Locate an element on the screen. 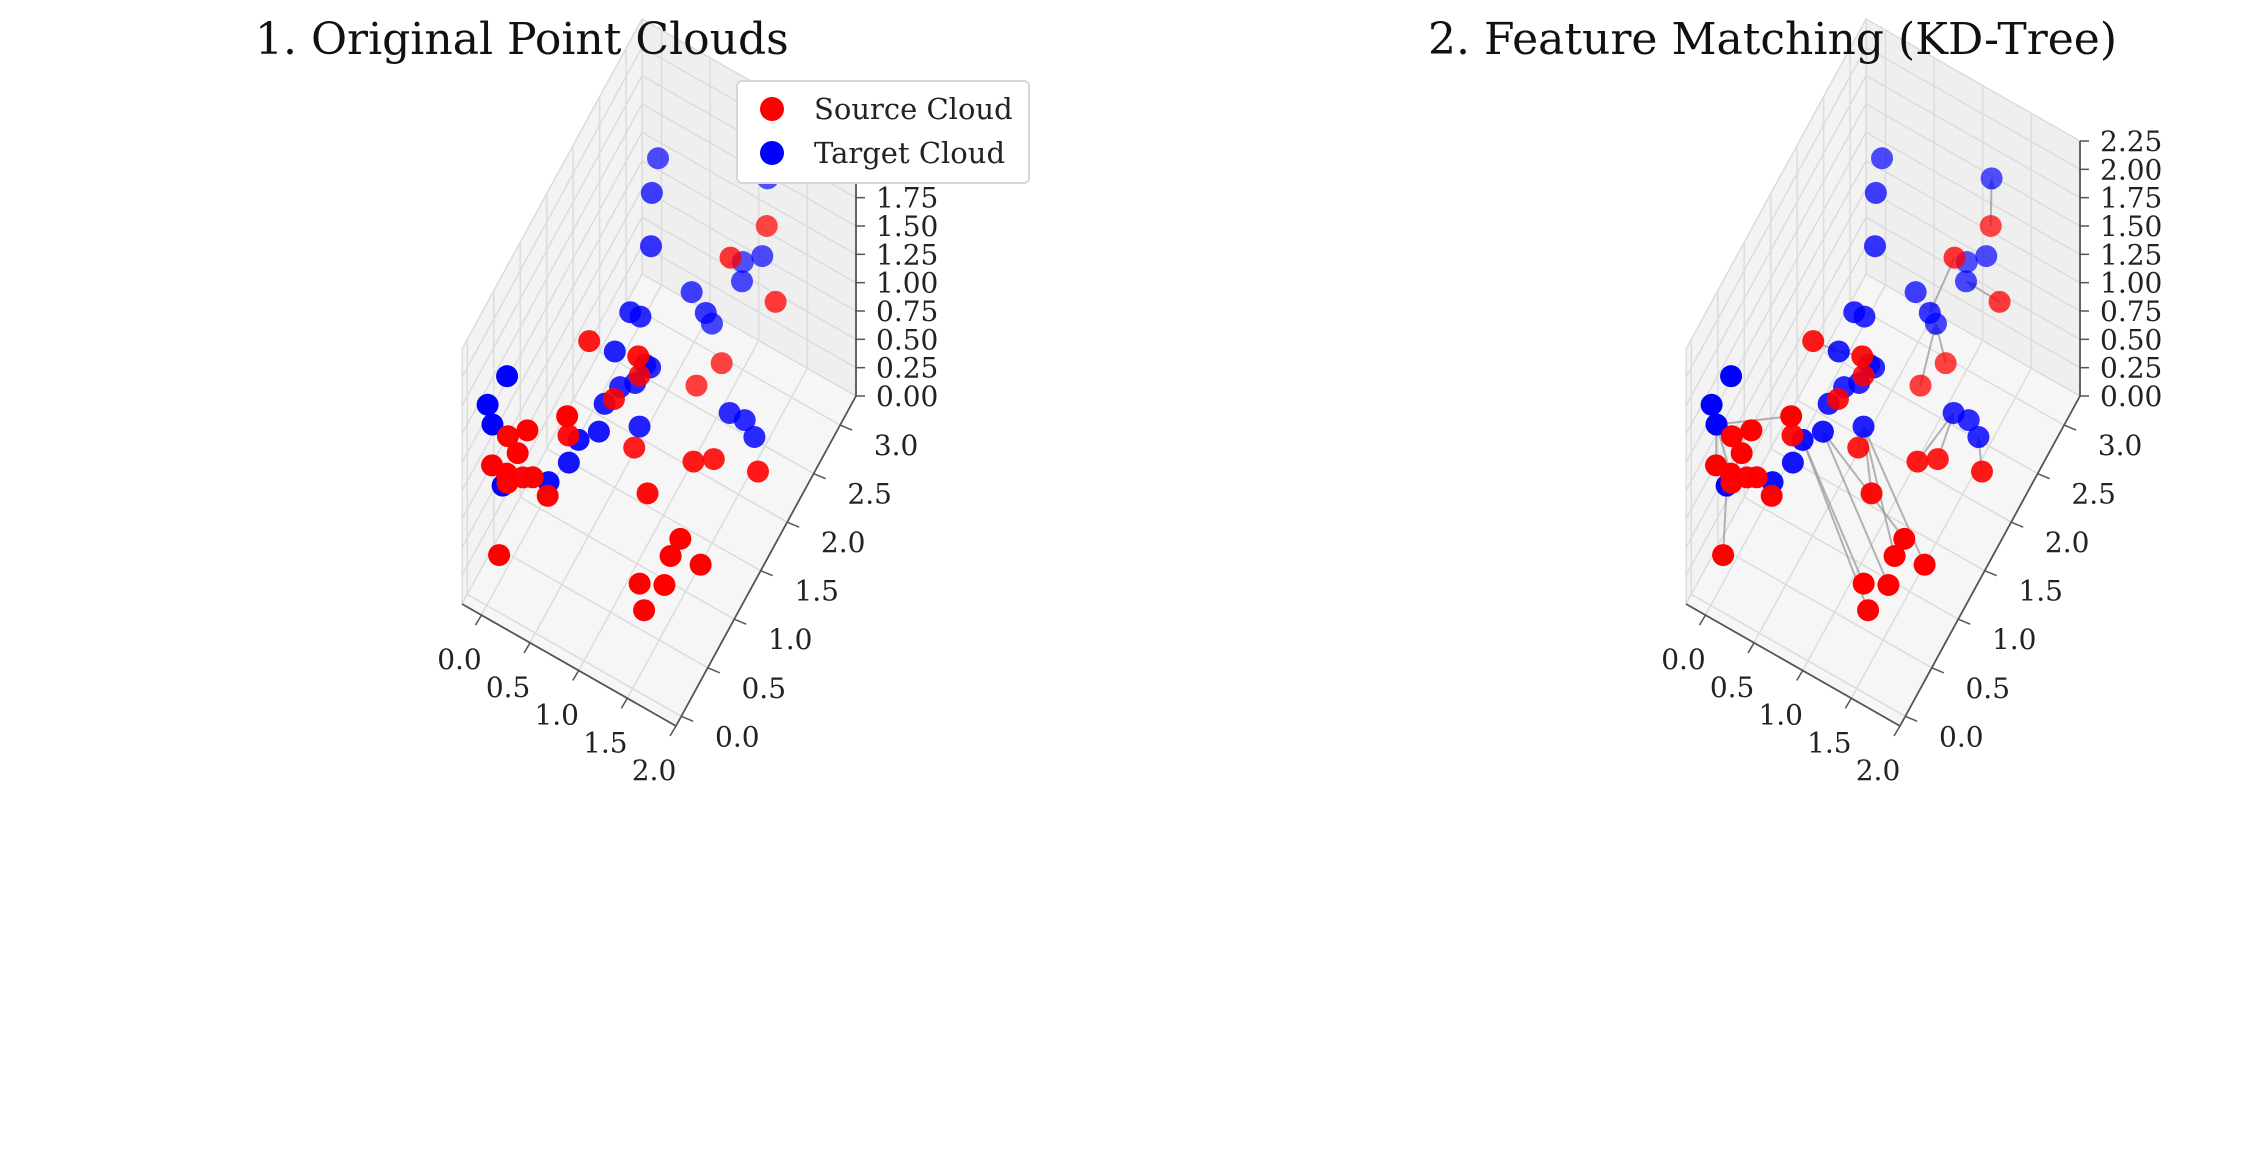 The height and width of the screenshot is (1161, 2252). legend-item-source: Source Cloud is located at coordinates (886, 109).